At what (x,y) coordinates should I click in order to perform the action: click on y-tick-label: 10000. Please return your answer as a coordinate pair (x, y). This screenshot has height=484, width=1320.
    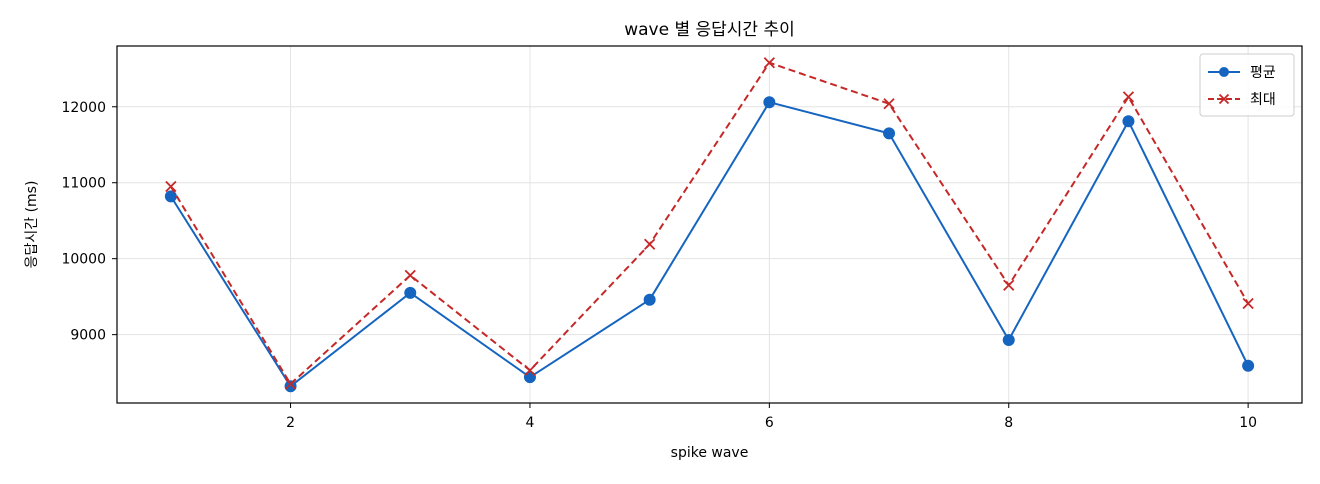
    Looking at the image, I should click on (83, 260).